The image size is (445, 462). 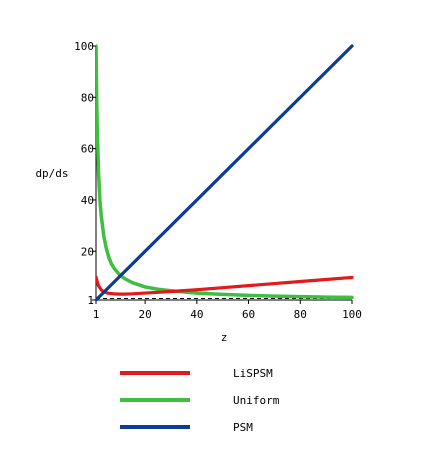 I want to click on series-line-lispsm, so click(x=225, y=285).